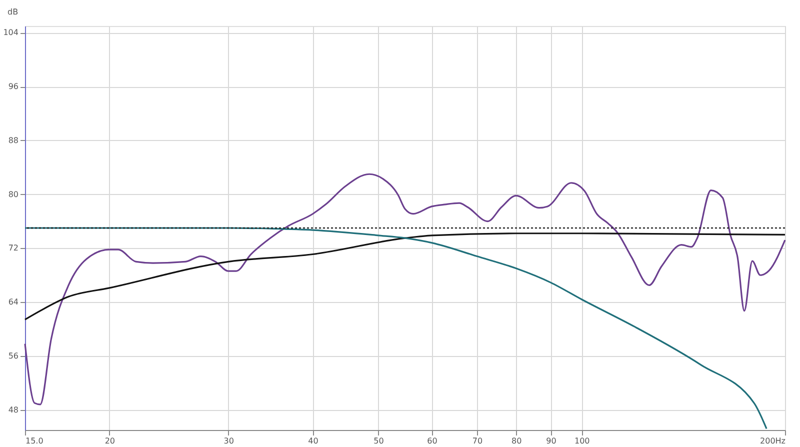 The width and height of the screenshot is (800, 447). Describe the element at coordinates (773, 441) in the screenshot. I see `x-tick-label: 200Hz` at that location.